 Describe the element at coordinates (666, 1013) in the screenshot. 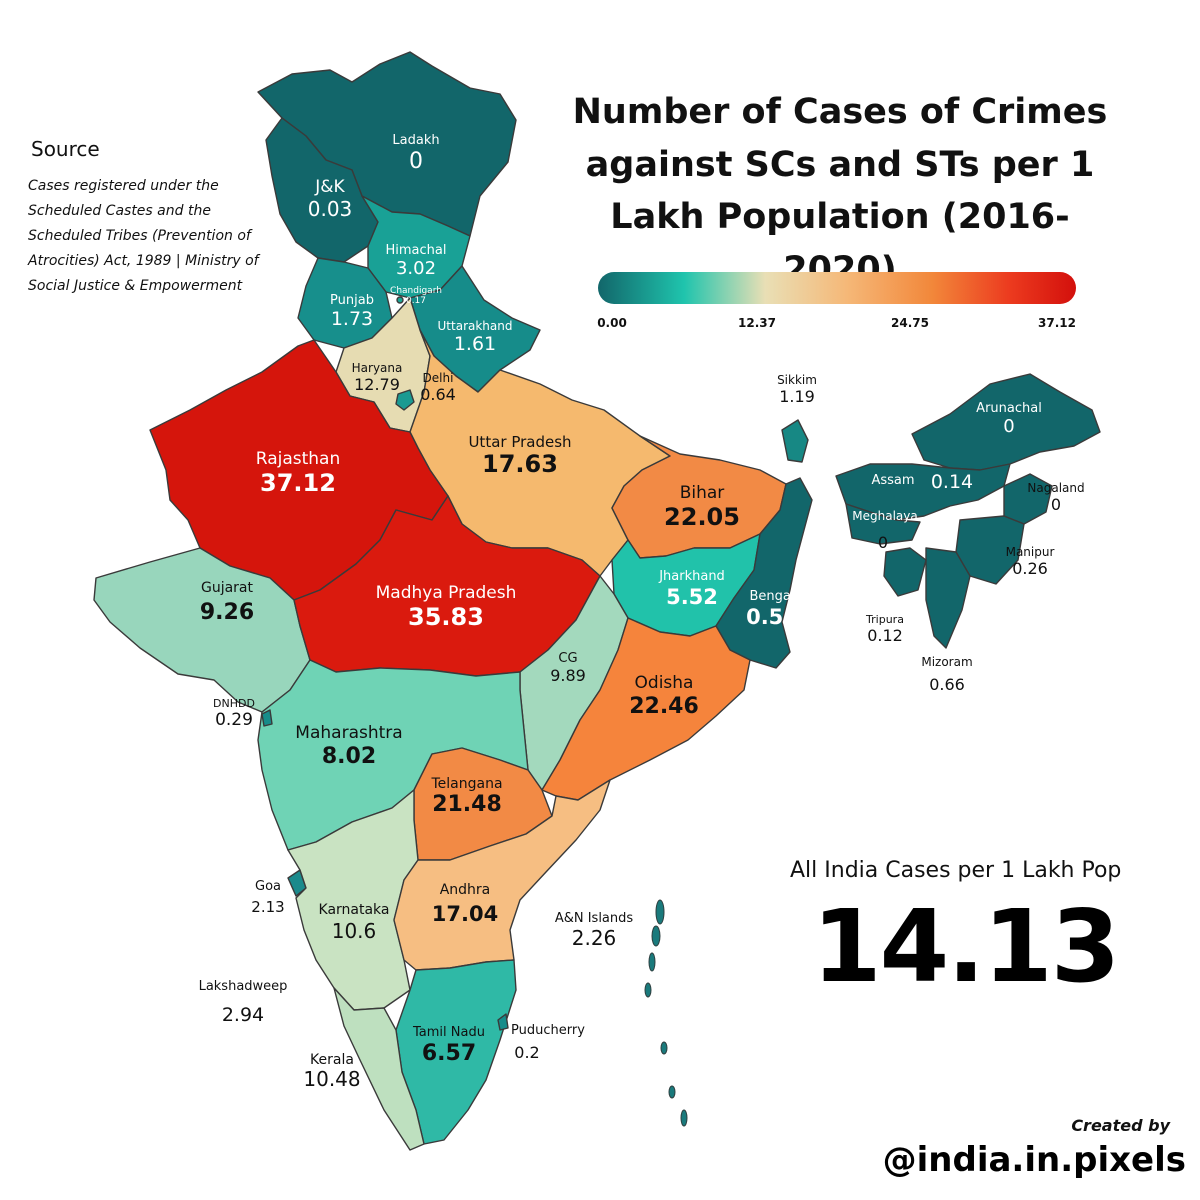

I see `region-an-islands` at that location.